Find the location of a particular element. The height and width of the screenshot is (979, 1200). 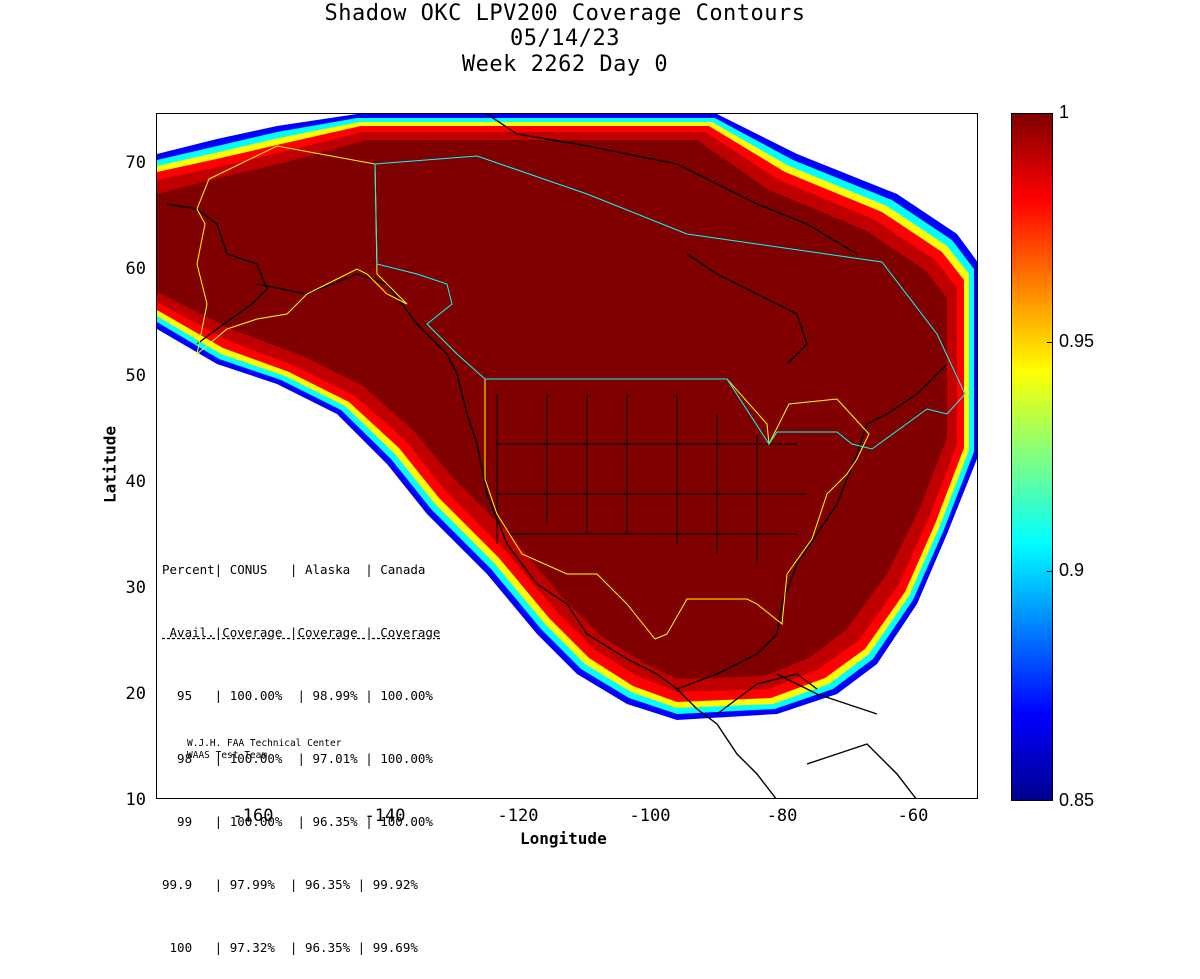

stats-row-95: 95 | 100.00% | 98.99% | 100.00% is located at coordinates (297, 695).